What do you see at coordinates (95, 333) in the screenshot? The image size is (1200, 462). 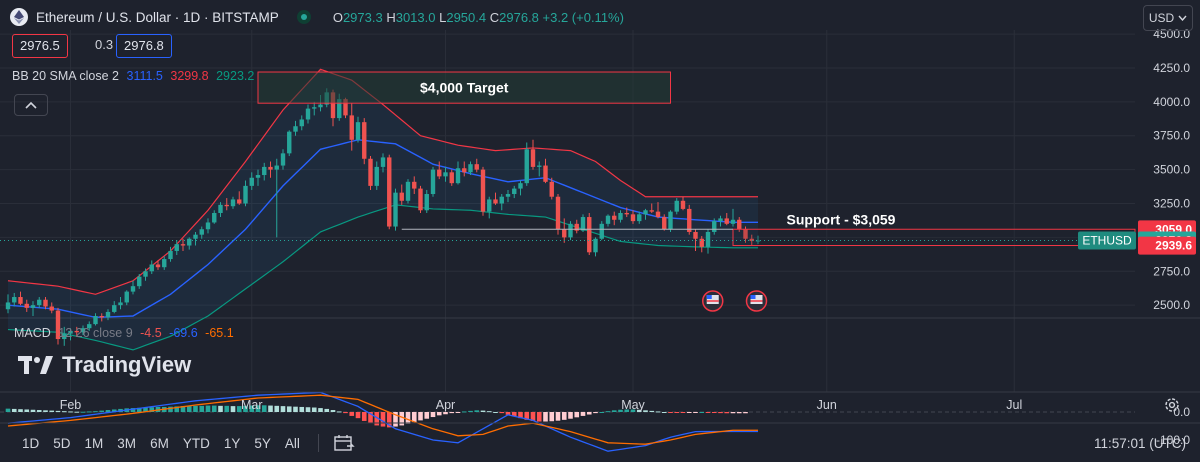 I see `macd-params: 12 26 close 9` at bounding box center [95, 333].